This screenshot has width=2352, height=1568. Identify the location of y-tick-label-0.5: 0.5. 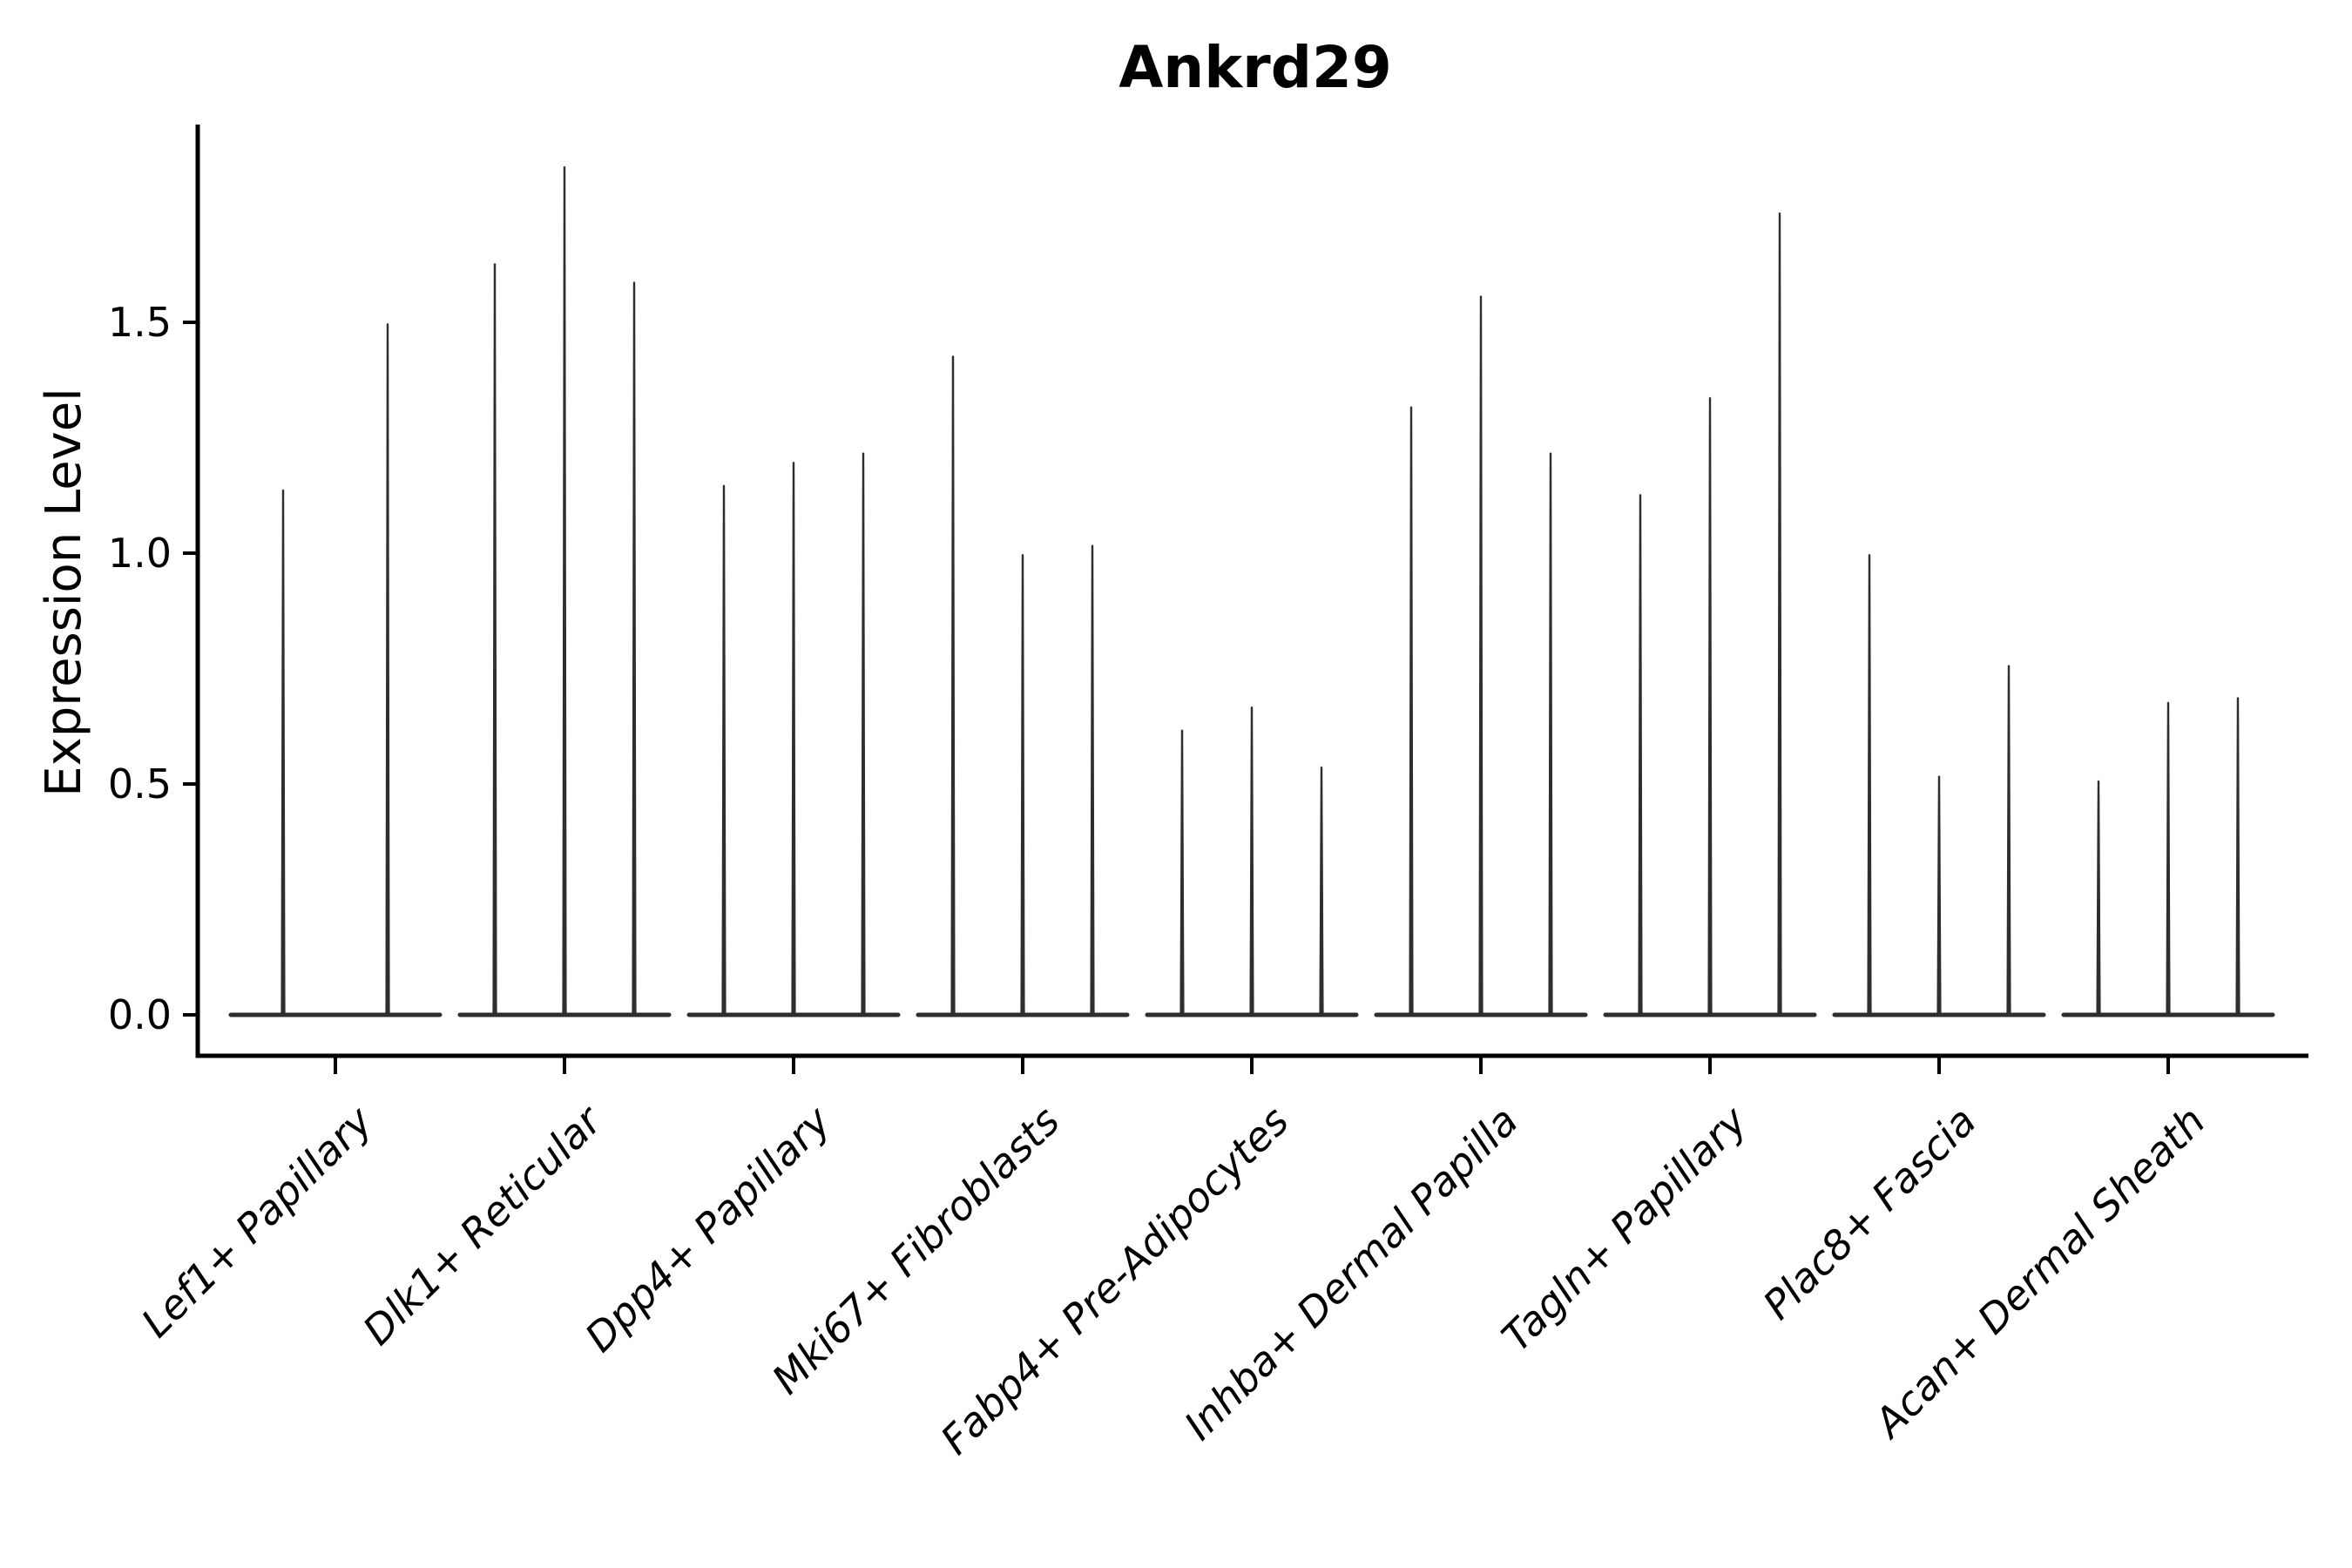
(140, 784).